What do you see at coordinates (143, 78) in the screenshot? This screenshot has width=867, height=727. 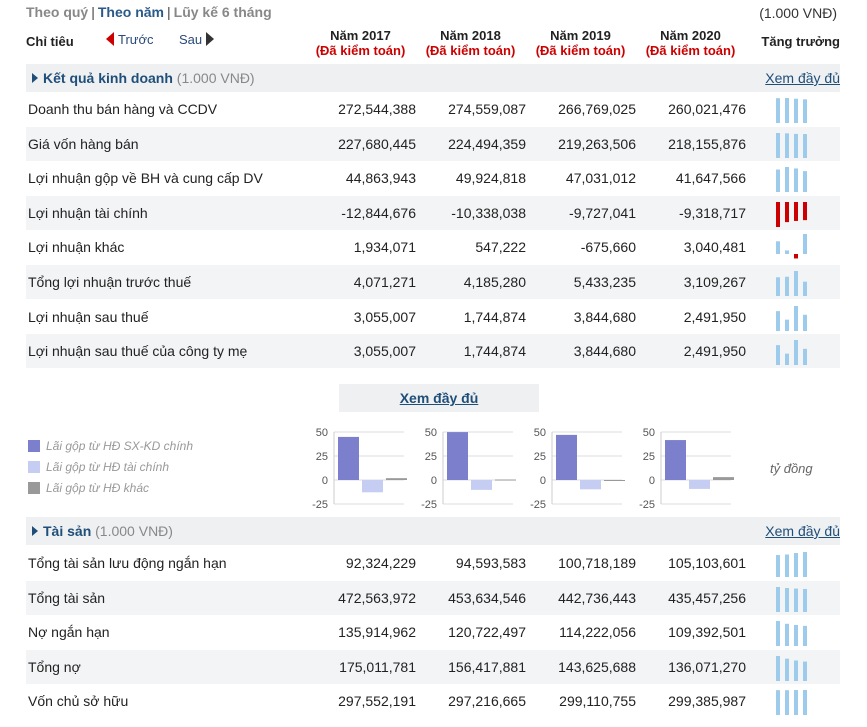 I see `section-title: Kết quả kinh doanh (1.000 VNĐ)` at bounding box center [143, 78].